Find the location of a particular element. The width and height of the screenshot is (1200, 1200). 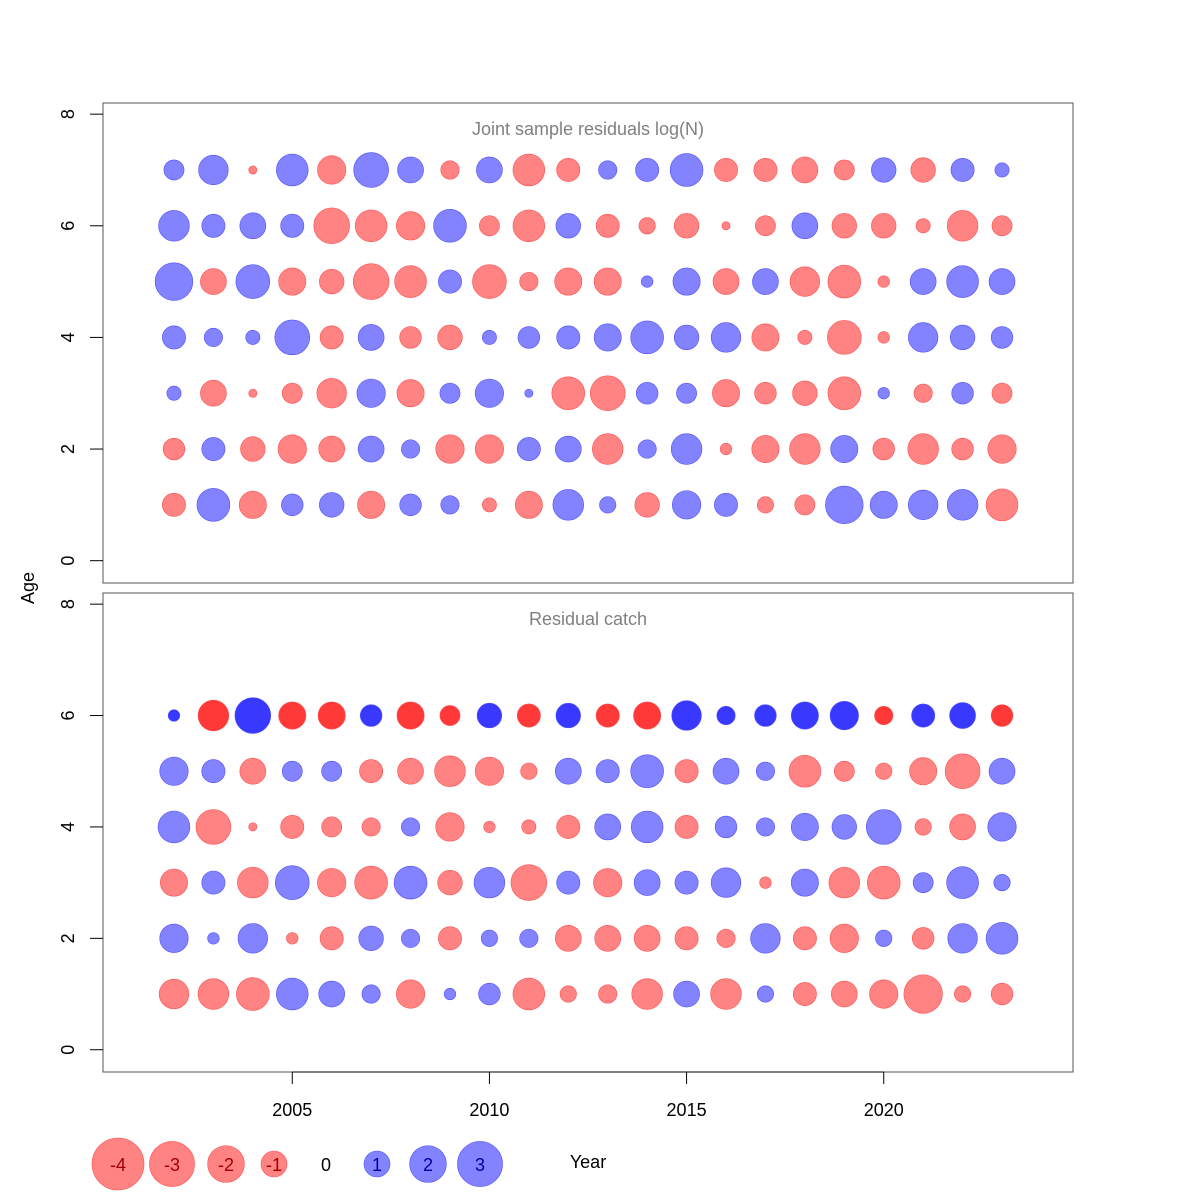

y-tick-label: 6 is located at coordinates (68, 226).